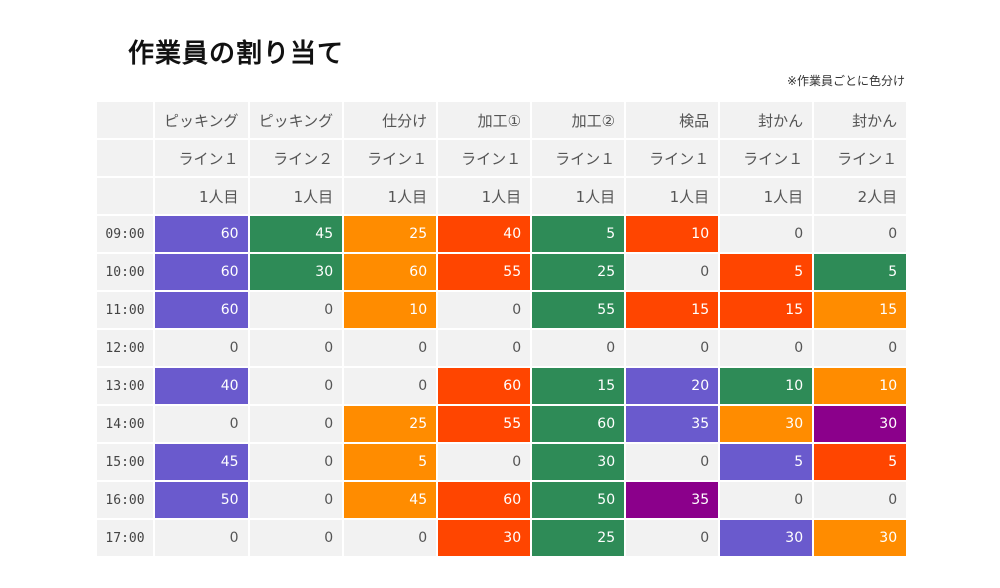  Describe the element at coordinates (845, 81) in the screenshot. I see `color-note: ※作業員ごとに色分け` at that location.